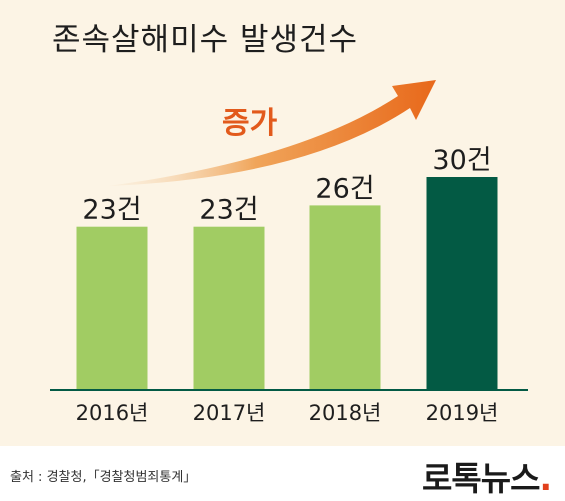 The image size is (565, 501). What do you see at coordinates (282, 473) in the screenshot?
I see `footer: 출처 : 경찰청,「경찰청범죄통계」 로톡뉴스.` at bounding box center [282, 473].